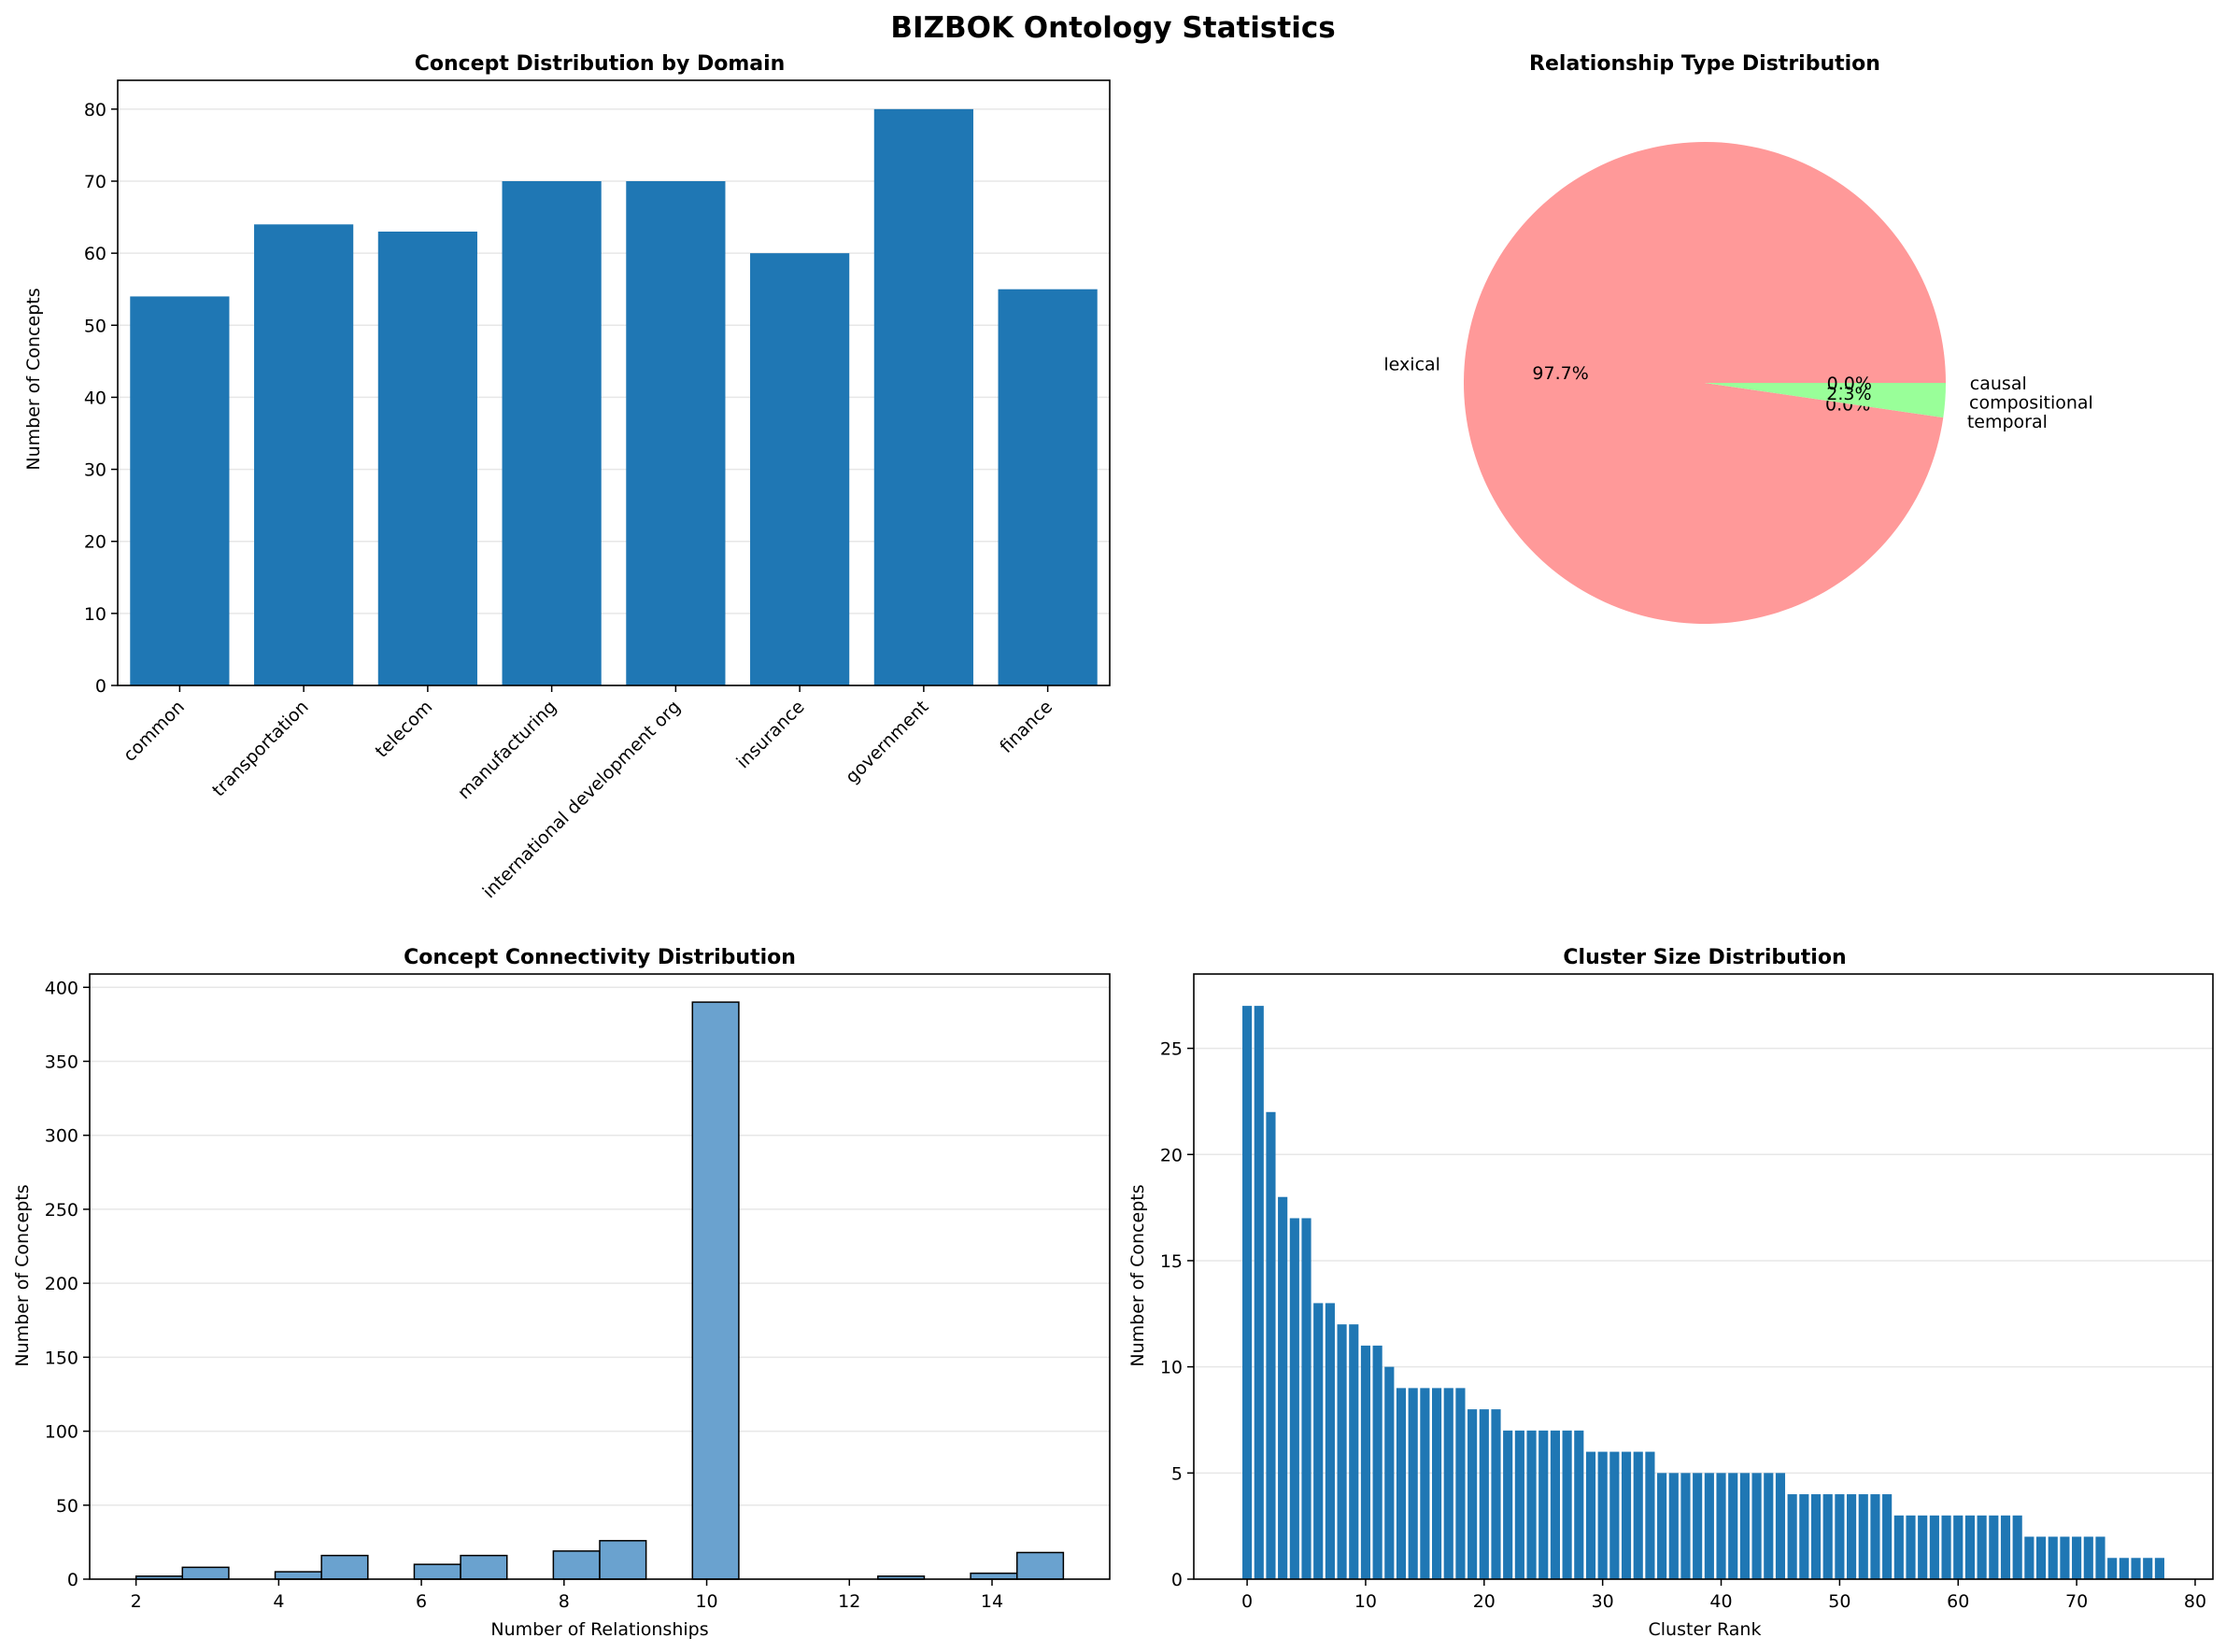 The height and width of the screenshot is (1652, 2226). I want to click on connectivity-ytick-label: 200, so click(62, 1284).